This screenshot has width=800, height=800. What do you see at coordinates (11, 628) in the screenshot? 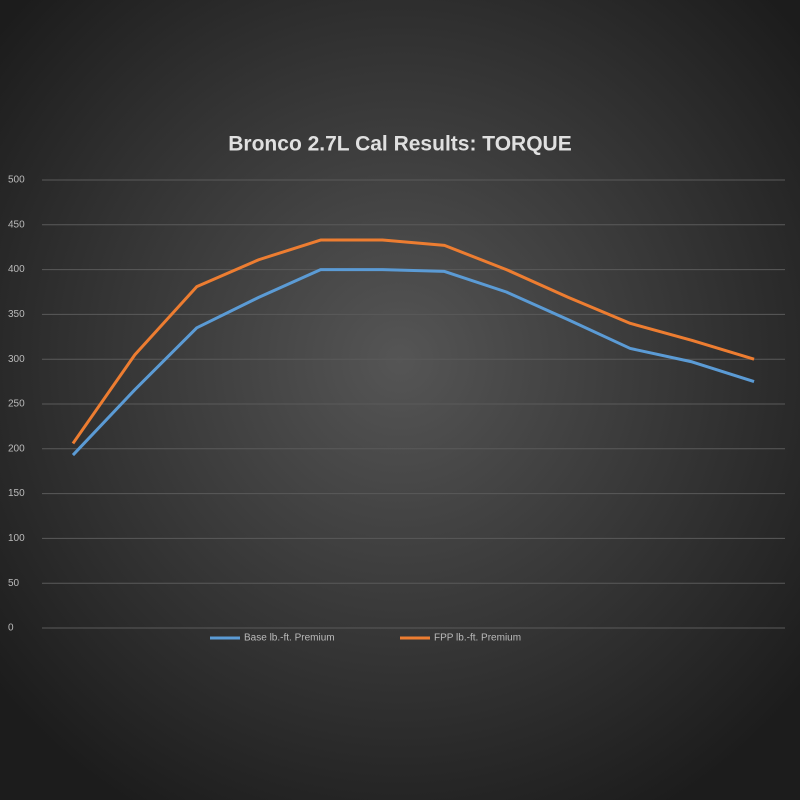
I see `y-tick-label: 0` at bounding box center [11, 628].